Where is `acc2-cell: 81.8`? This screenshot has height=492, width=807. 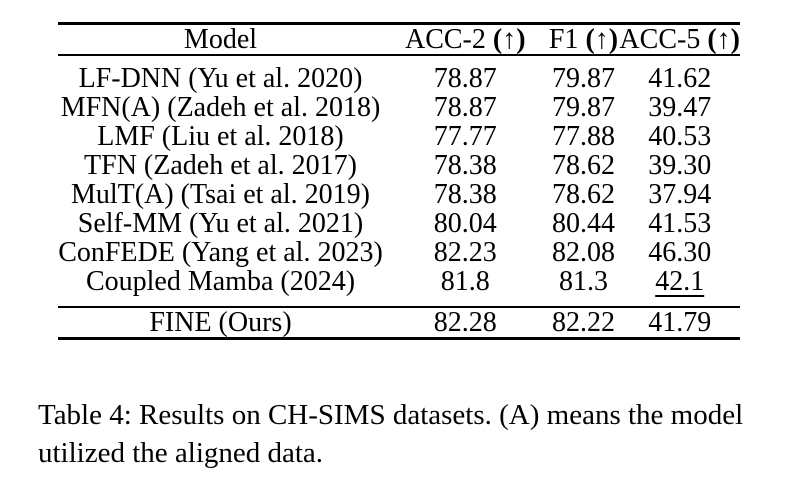 acc2-cell: 81.8 is located at coordinates (465, 281).